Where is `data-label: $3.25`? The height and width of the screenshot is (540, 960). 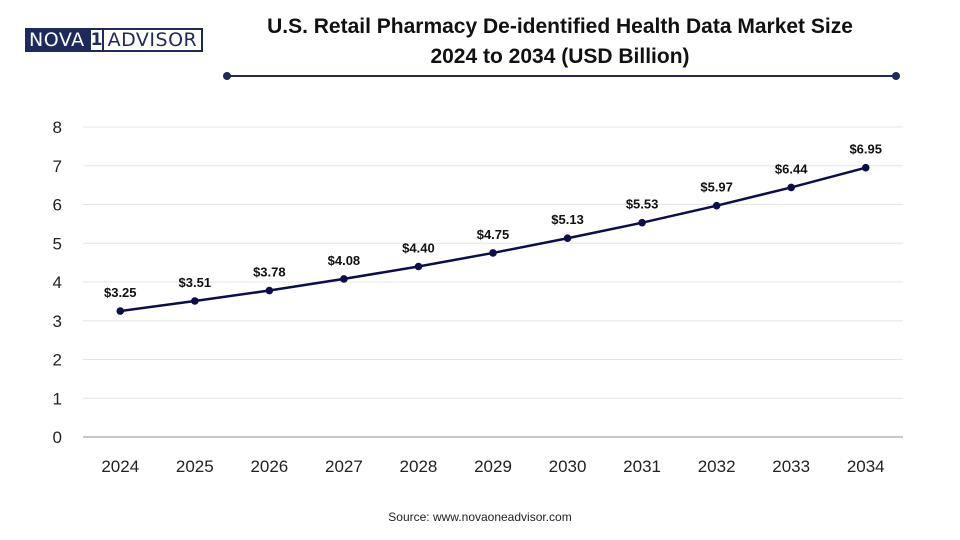 data-label: $3.25 is located at coordinates (120, 292).